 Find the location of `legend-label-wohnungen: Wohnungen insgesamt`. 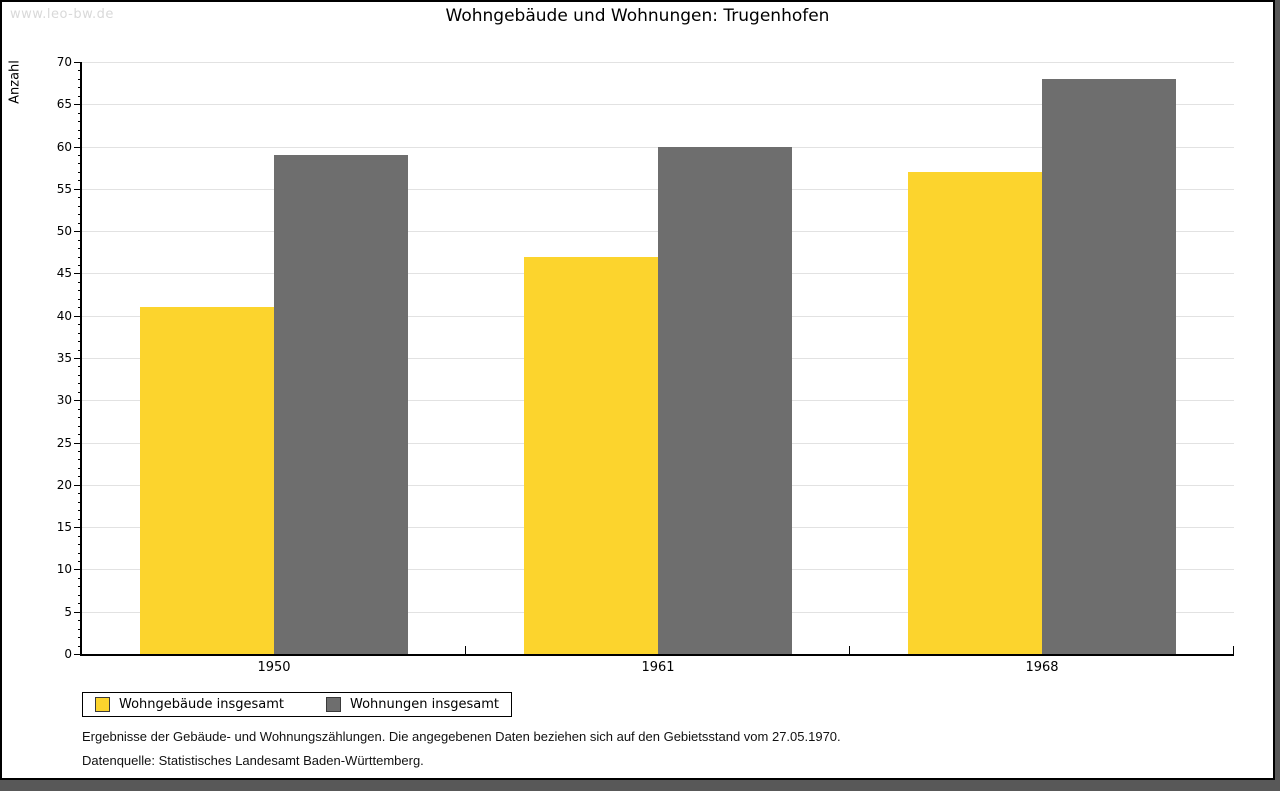

legend-label-wohnungen: Wohnungen insgesamt is located at coordinates (424, 704).